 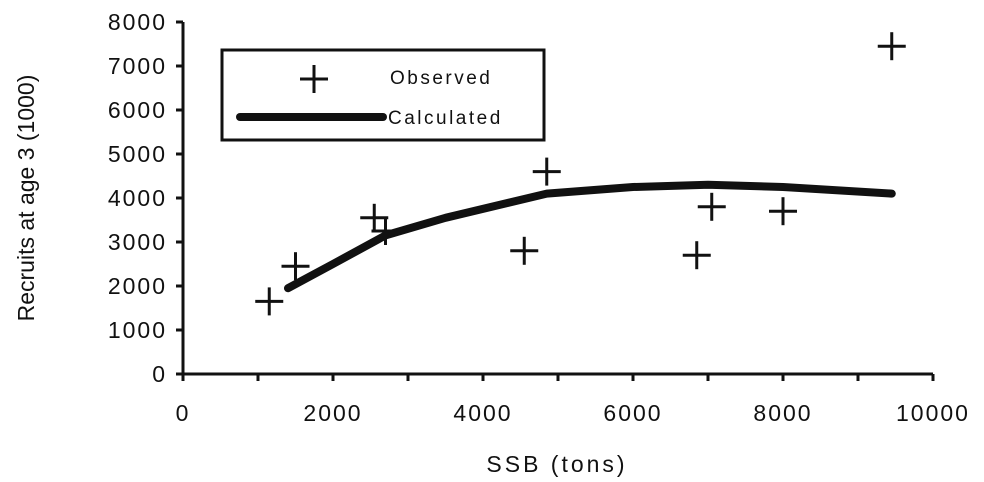 I want to click on y-tick-label: 1000, so click(x=137, y=330).